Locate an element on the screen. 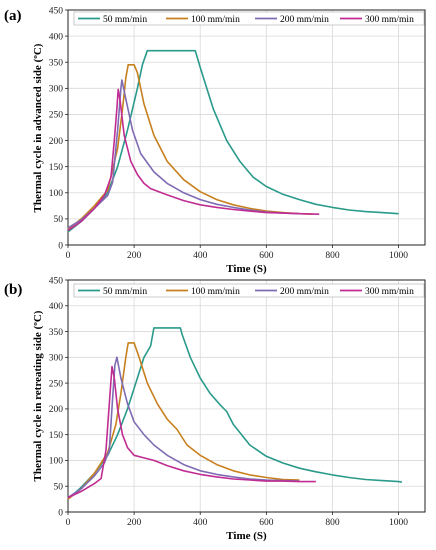  panel-label: (a) is located at coordinates (13, 16).